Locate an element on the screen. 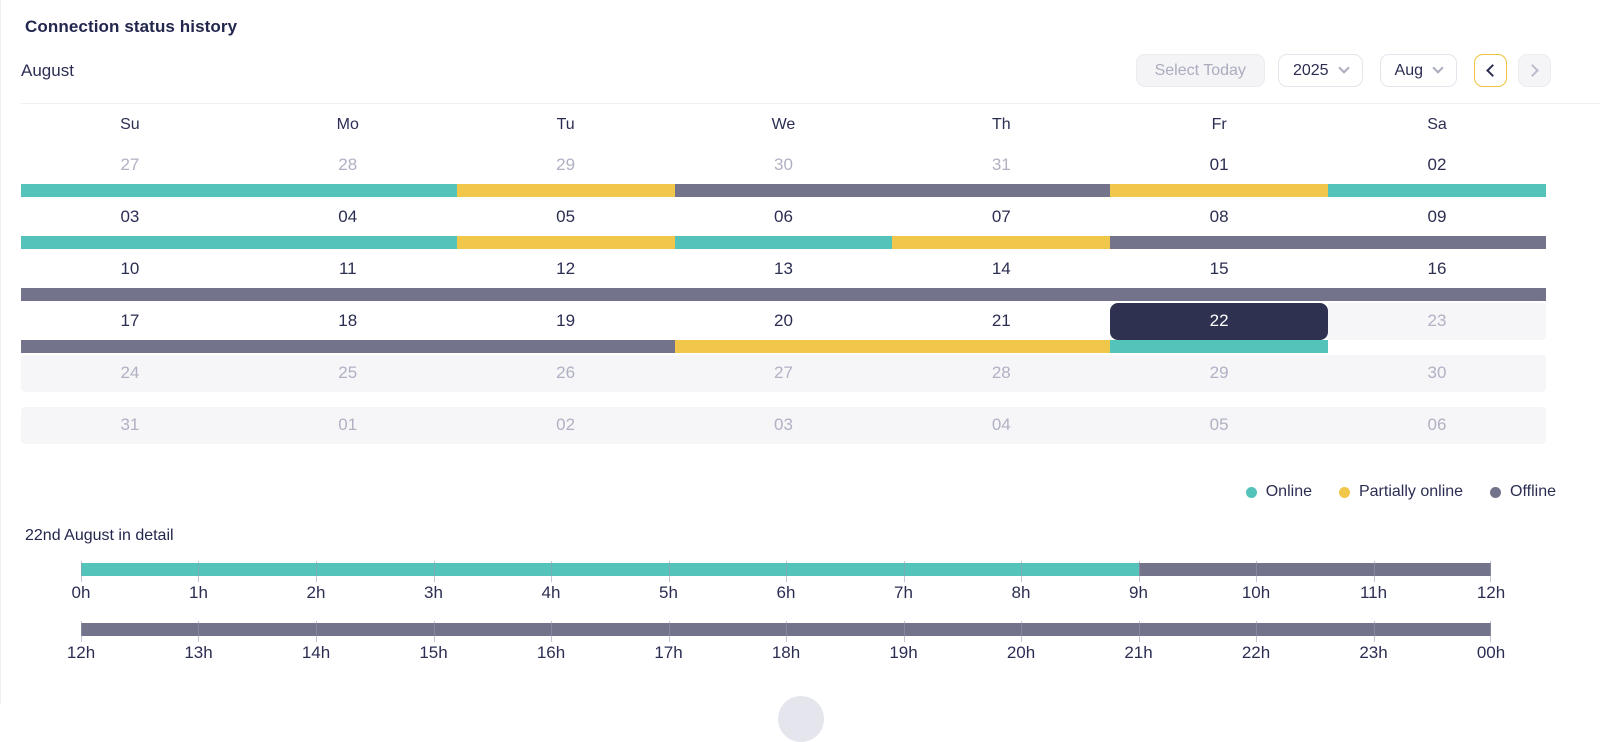 This screenshot has height=742, width=1600. day-cell: 27 is located at coordinates (130, 164).